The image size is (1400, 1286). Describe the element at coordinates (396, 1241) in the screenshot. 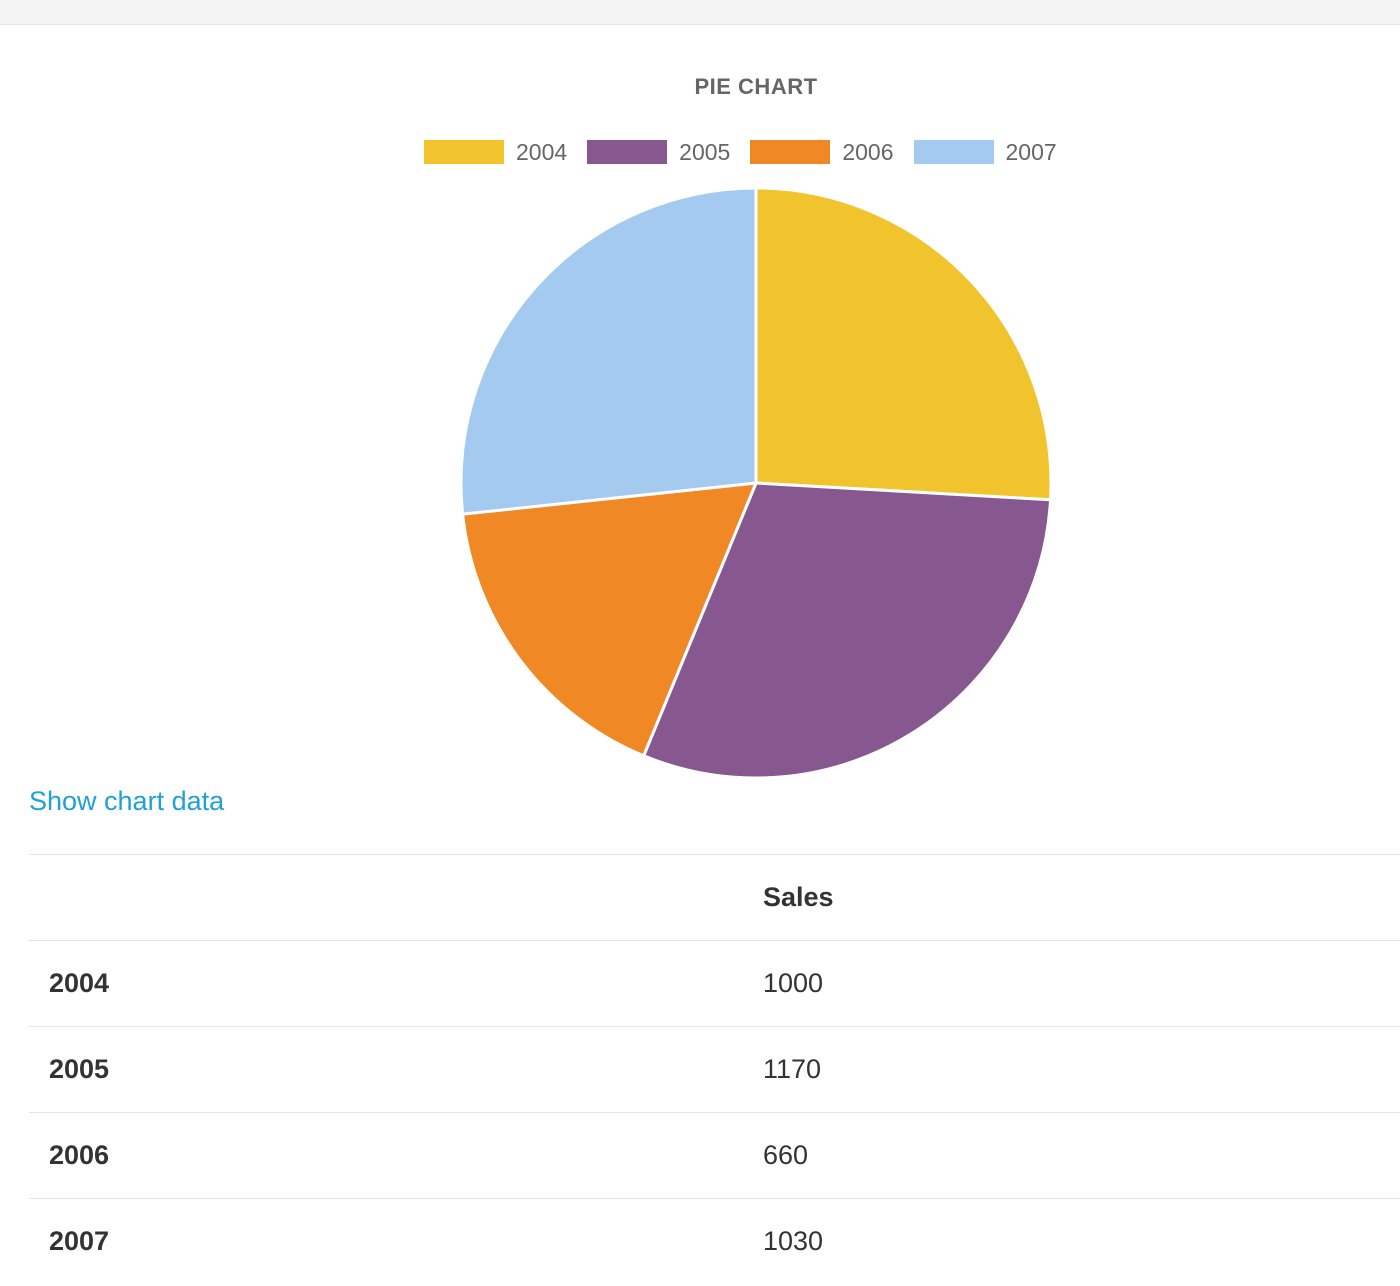

I see `row-label: 2007` at that location.